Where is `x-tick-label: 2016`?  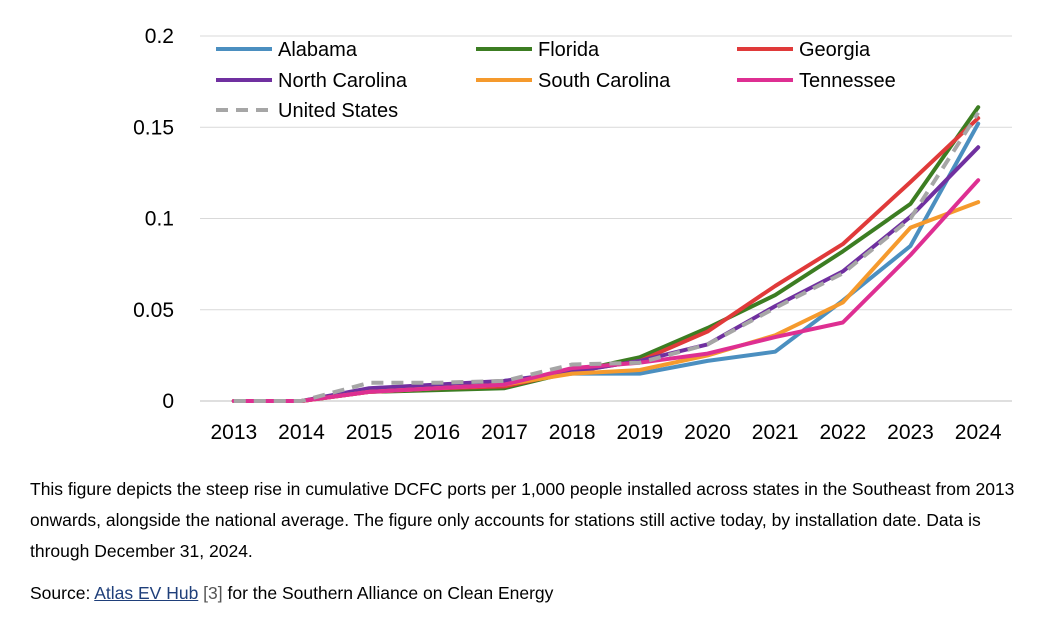 x-tick-label: 2016 is located at coordinates (436, 432).